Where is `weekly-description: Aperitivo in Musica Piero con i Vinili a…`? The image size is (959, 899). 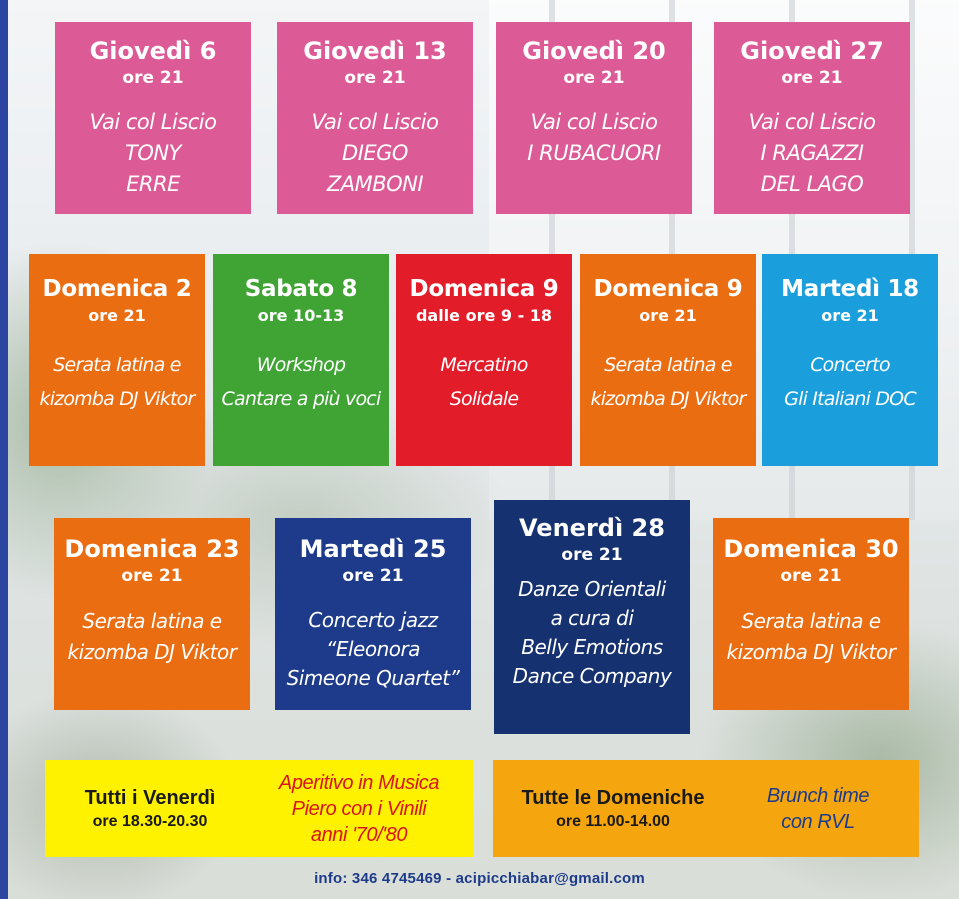
weekly-description: Aperitivo in Musica Piero con i Vinili a… is located at coordinates (359, 808).